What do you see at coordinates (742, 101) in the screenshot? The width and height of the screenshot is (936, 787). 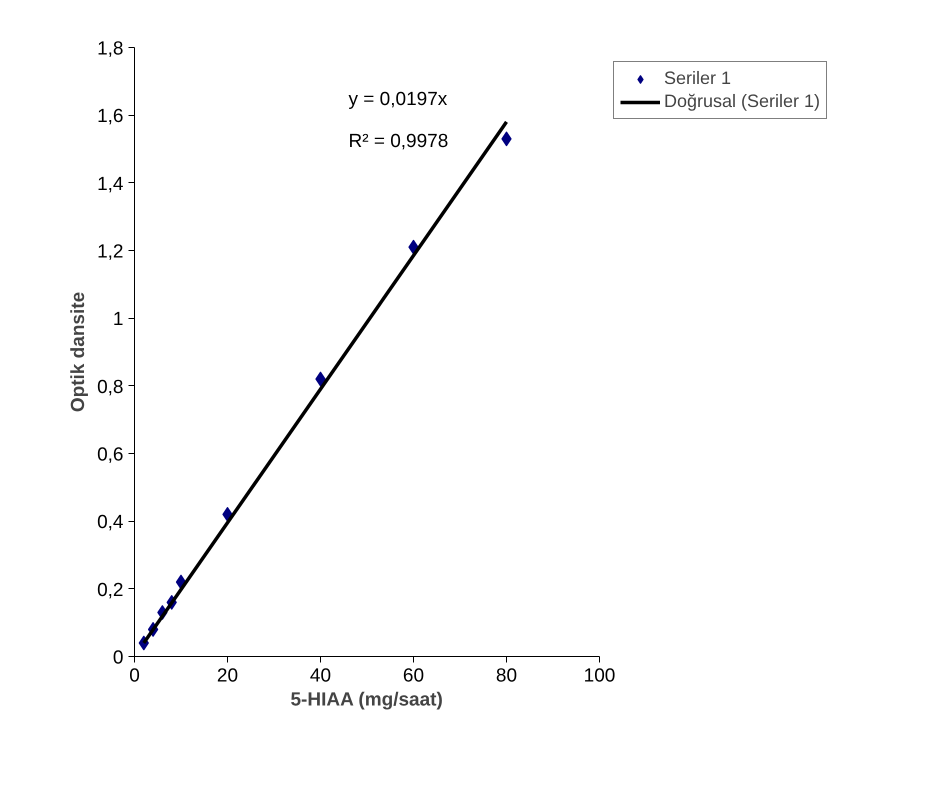 I see `legend-label: Doğrusal (Seriler 1)` at bounding box center [742, 101].